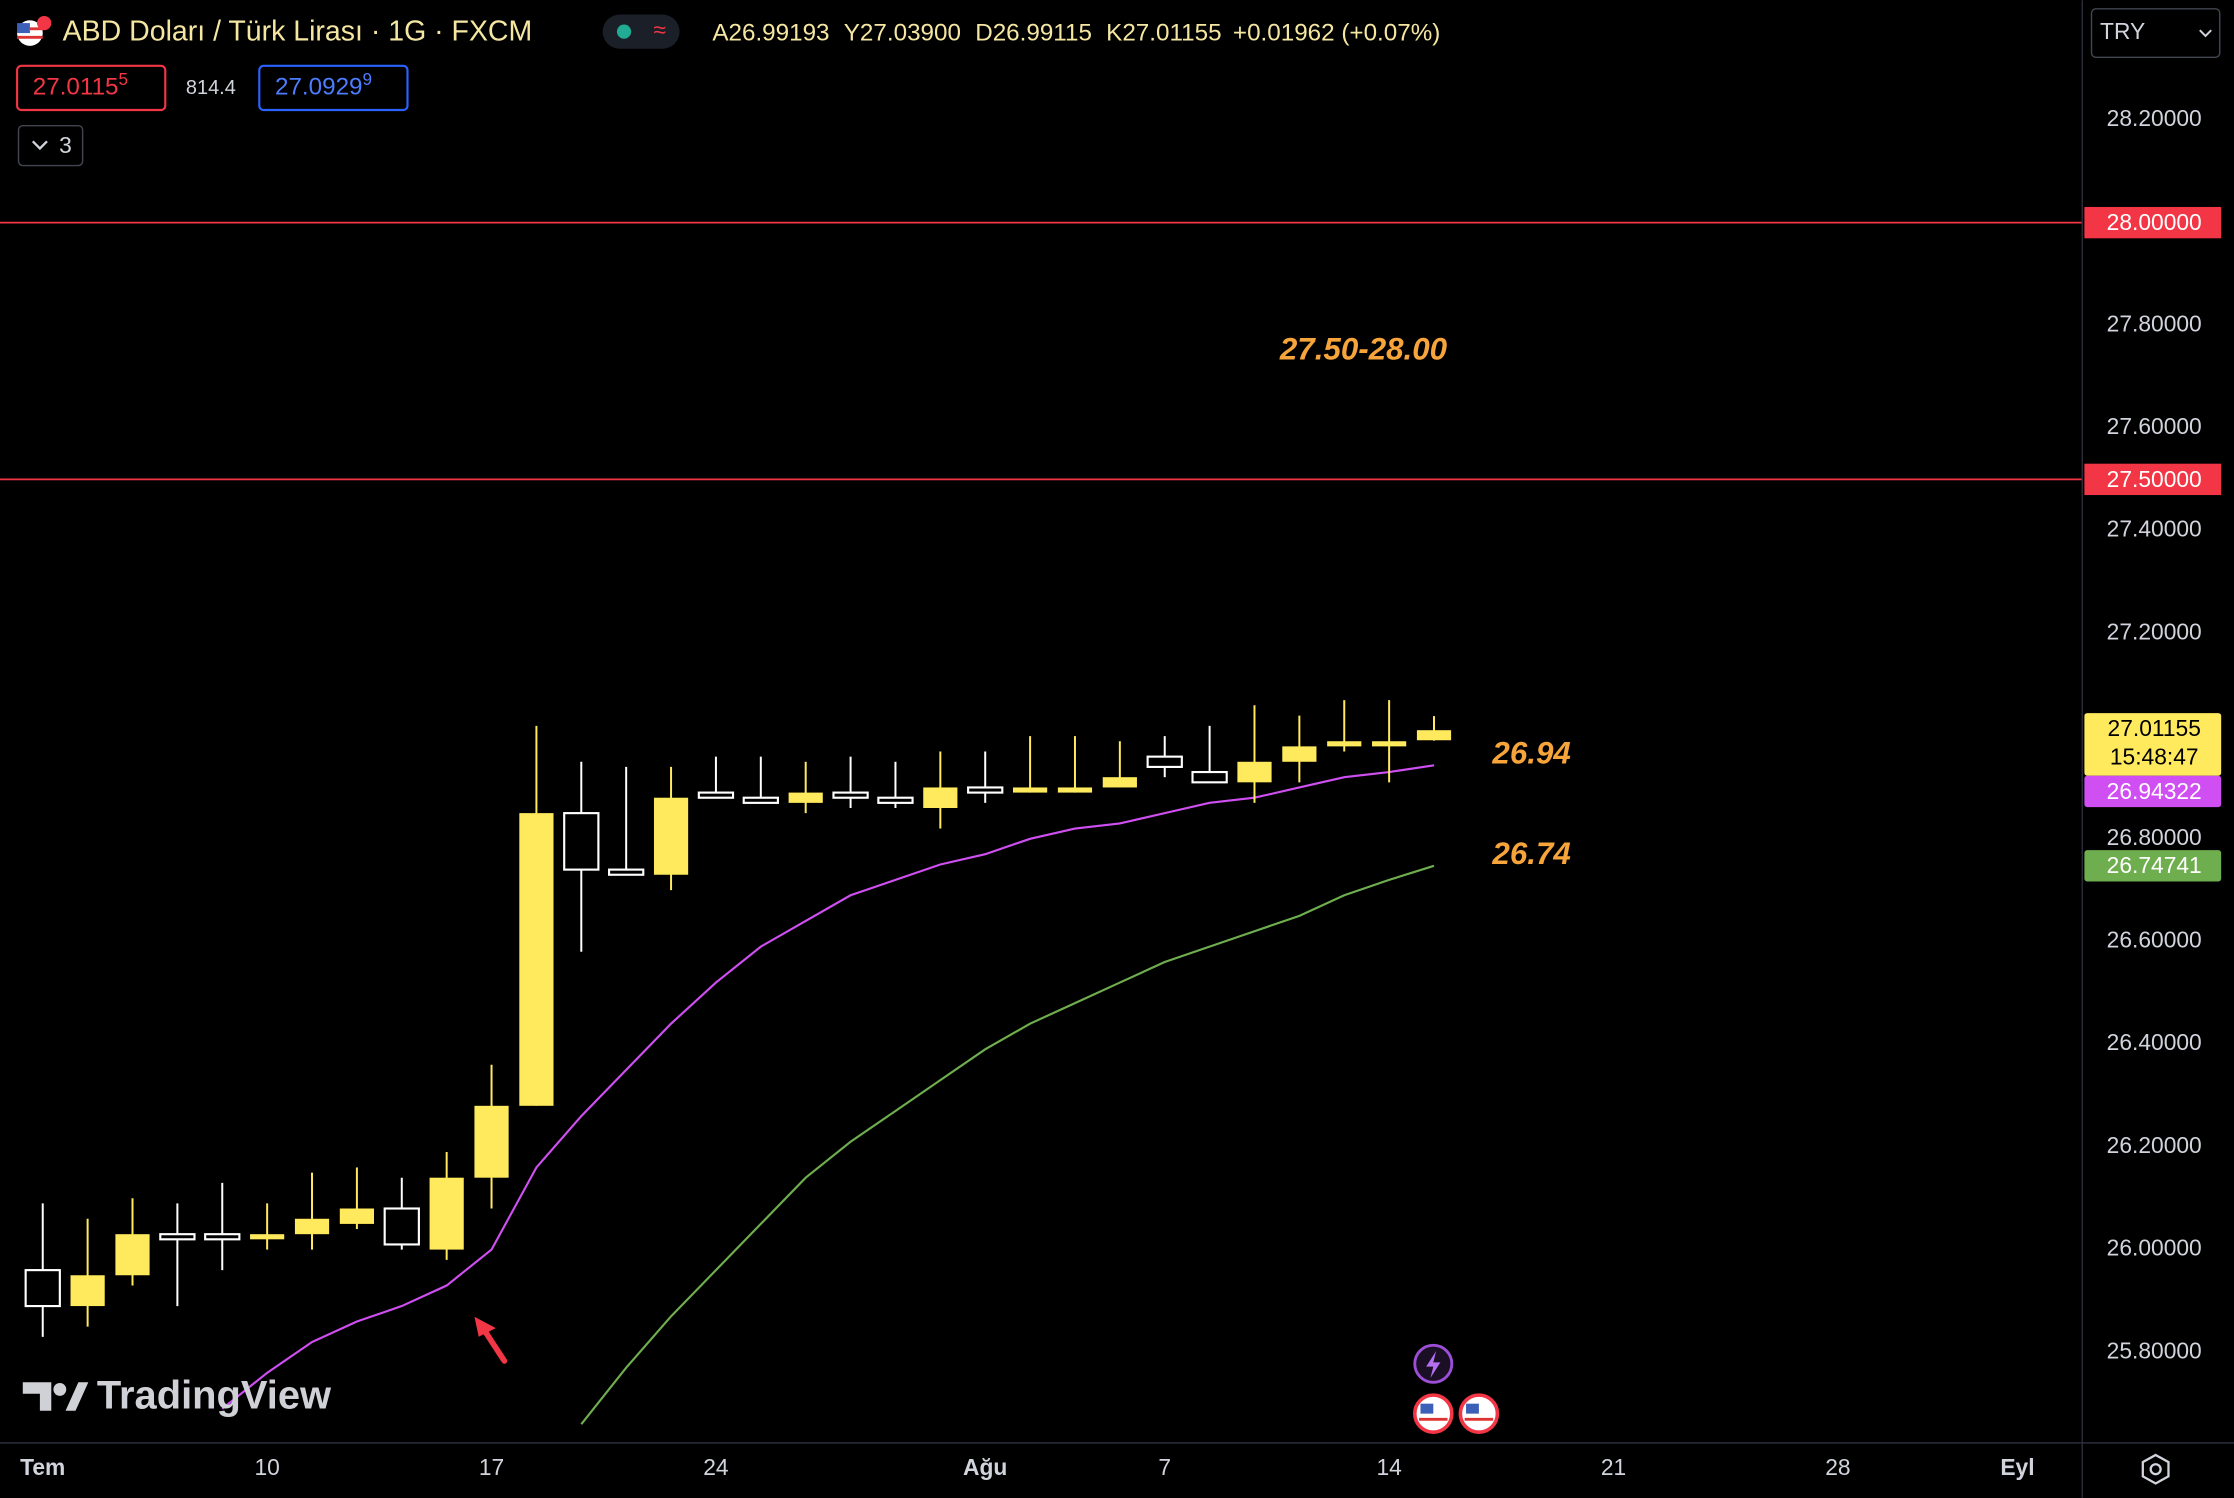 Image resolution: width=2234 pixels, height=1498 pixels. Describe the element at coordinates (1388, 1467) in the screenshot. I see `x-tick-label: 14` at that location.